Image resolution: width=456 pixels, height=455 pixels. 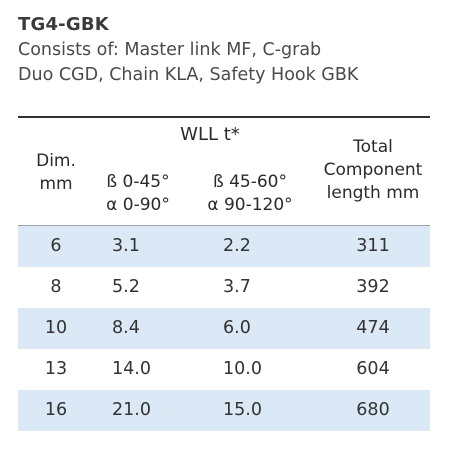 I want to click on table-header-rule, so click(x=224, y=225).